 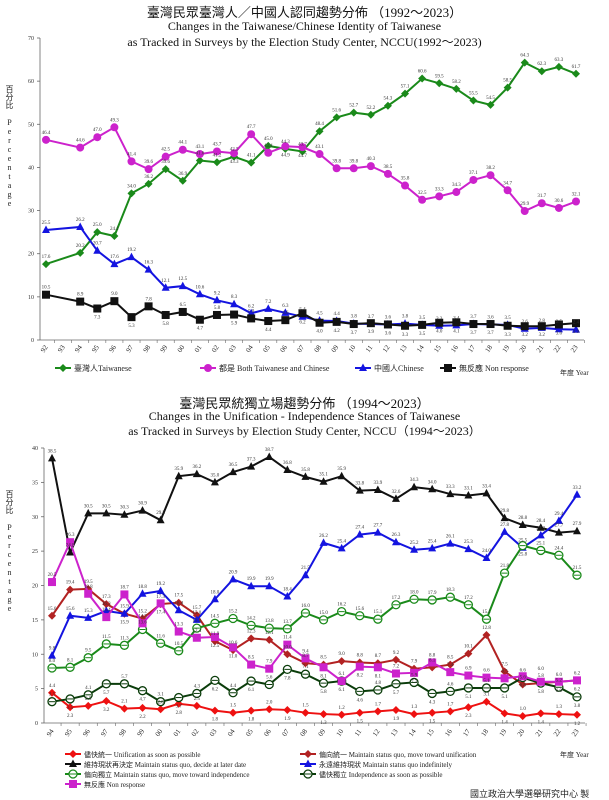 I want to click on chart1-data-label: 63.3, so click(x=559, y=60).